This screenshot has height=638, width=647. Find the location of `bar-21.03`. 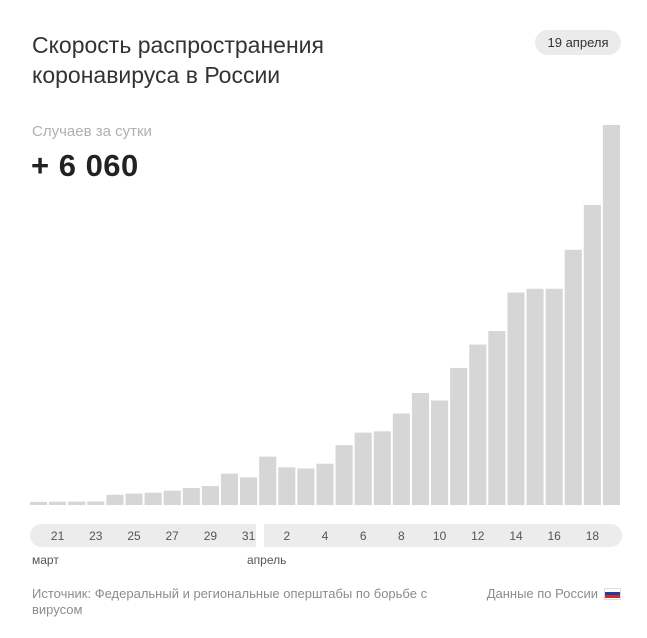

bar-21.03 is located at coordinates (58, 503).